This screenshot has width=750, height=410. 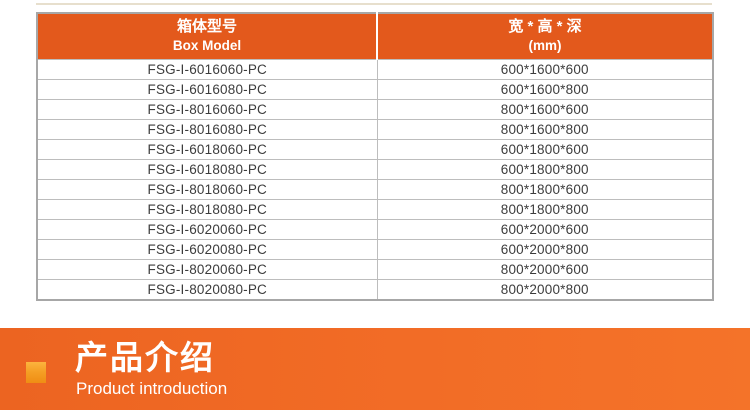 I want to click on model-cell: FSG-I-6018060-PC, so click(x=207, y=149).